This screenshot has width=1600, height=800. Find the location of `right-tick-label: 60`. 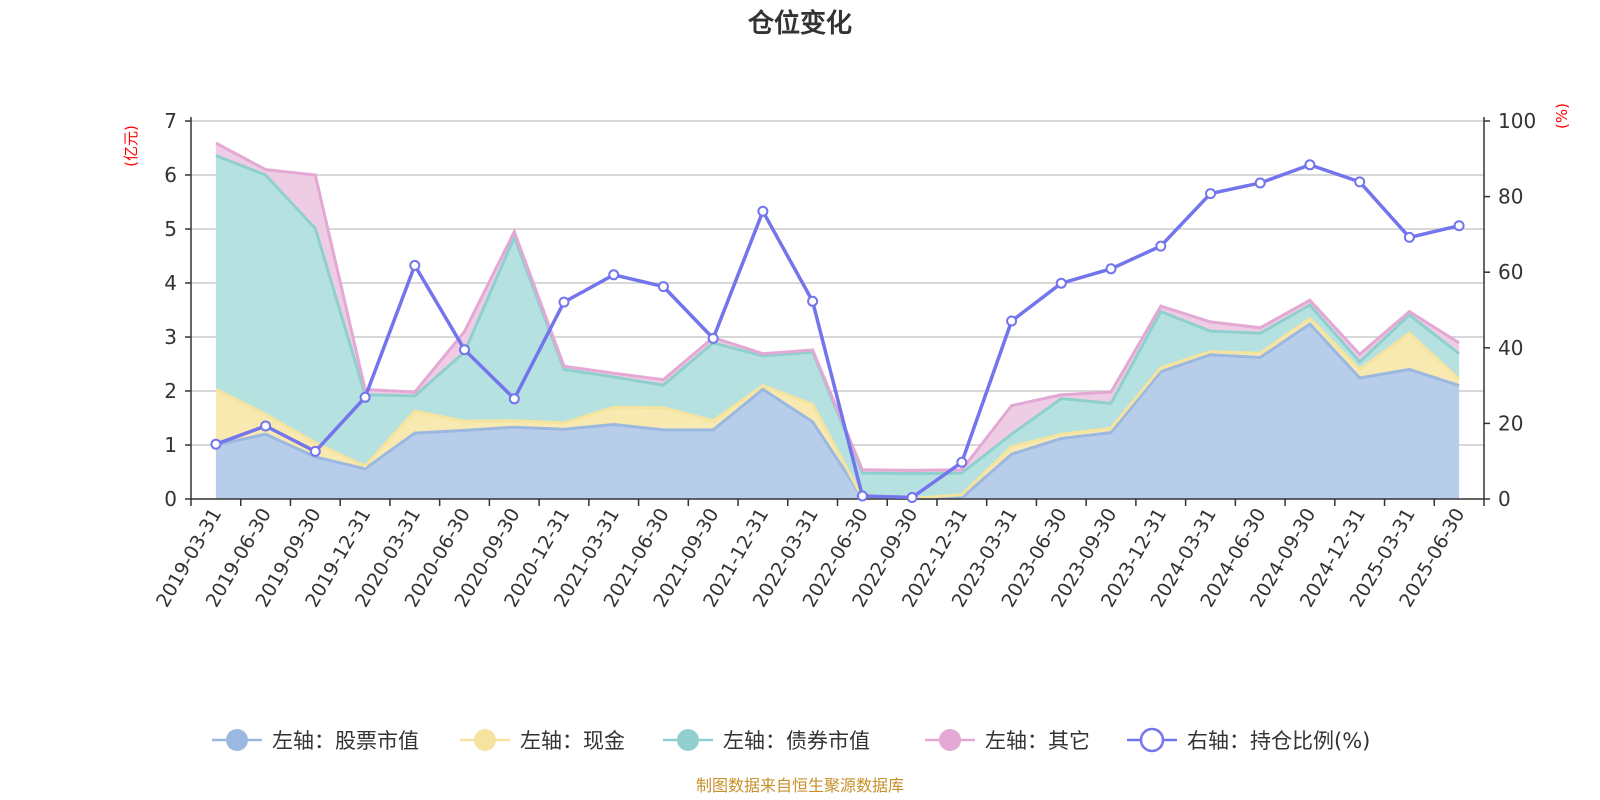

right-tick-label: 60 is located at coordinates (1510, 272).